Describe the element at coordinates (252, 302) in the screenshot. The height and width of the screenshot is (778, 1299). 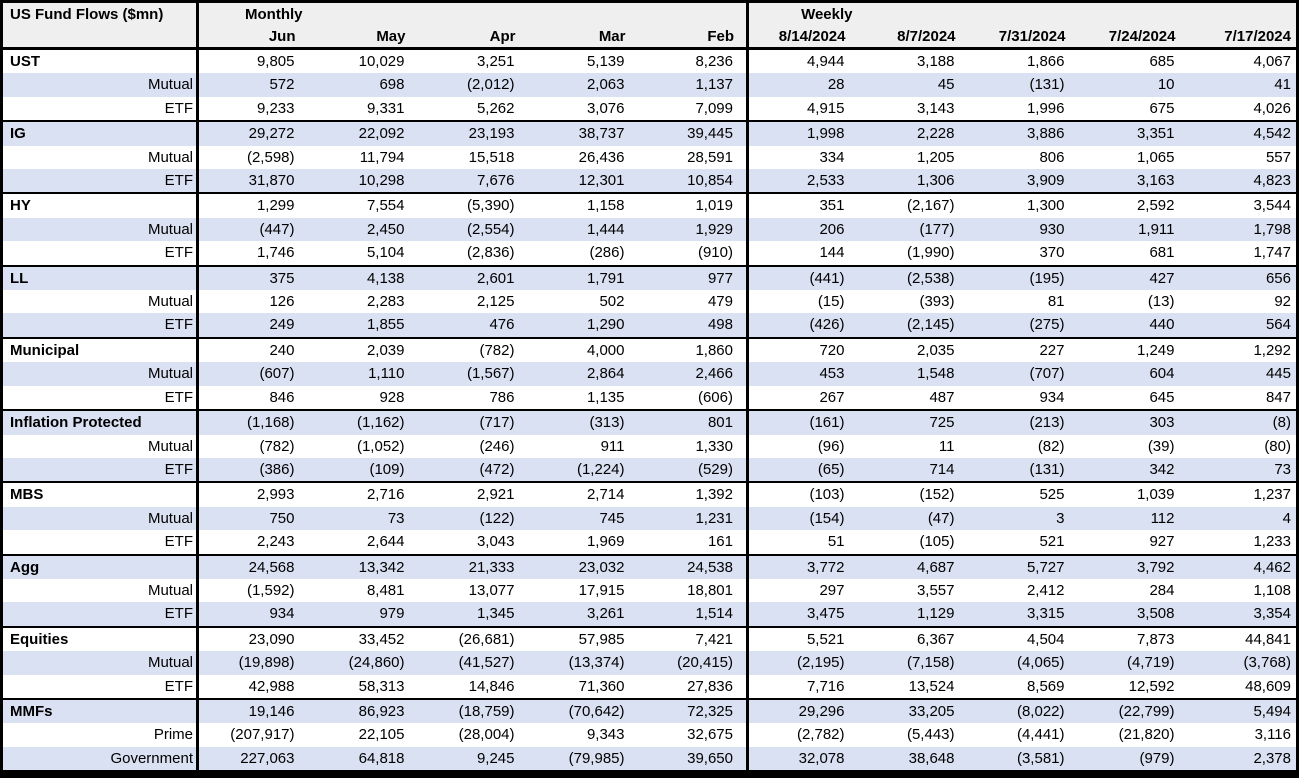
I see `value-cell: 126` at that location.